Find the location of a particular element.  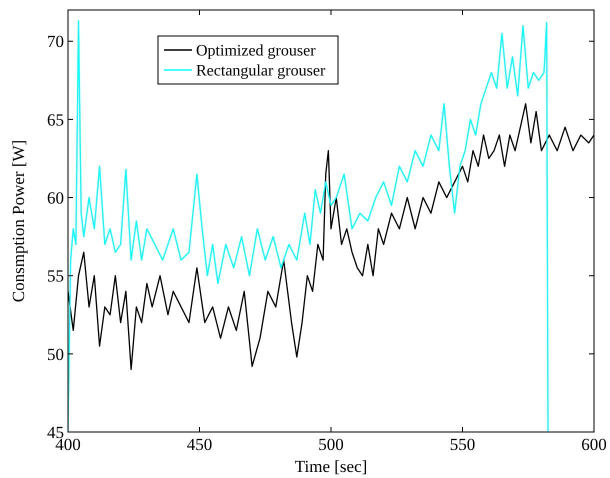

legend-label: Rectangular grouser is located at coordinates (261, 71).